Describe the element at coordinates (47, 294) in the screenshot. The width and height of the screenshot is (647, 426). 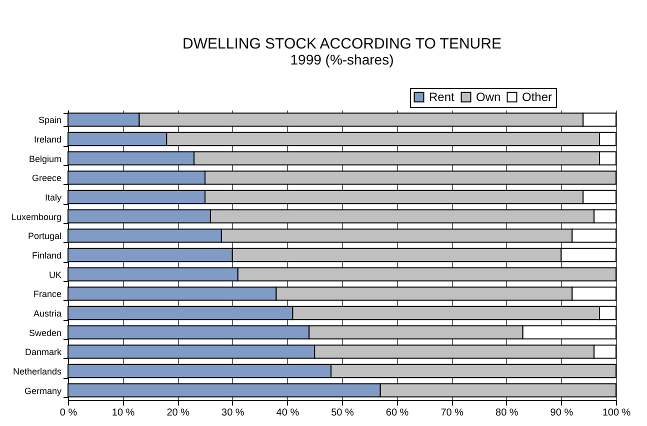
I see `y-tick-label: France` at that location.